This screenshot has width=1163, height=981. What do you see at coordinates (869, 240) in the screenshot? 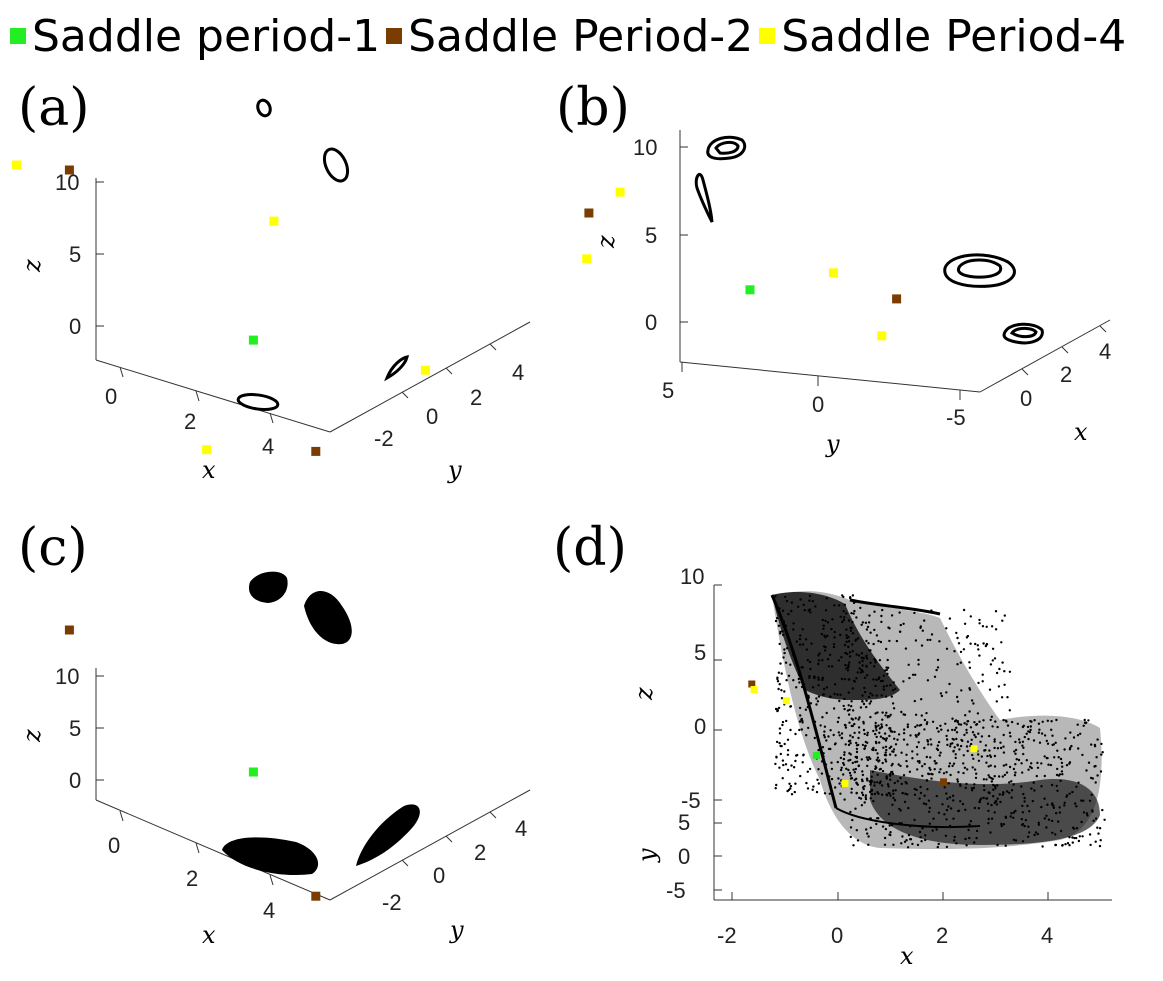
I see `panel-b-orbits` at bounding box center [869, 240].